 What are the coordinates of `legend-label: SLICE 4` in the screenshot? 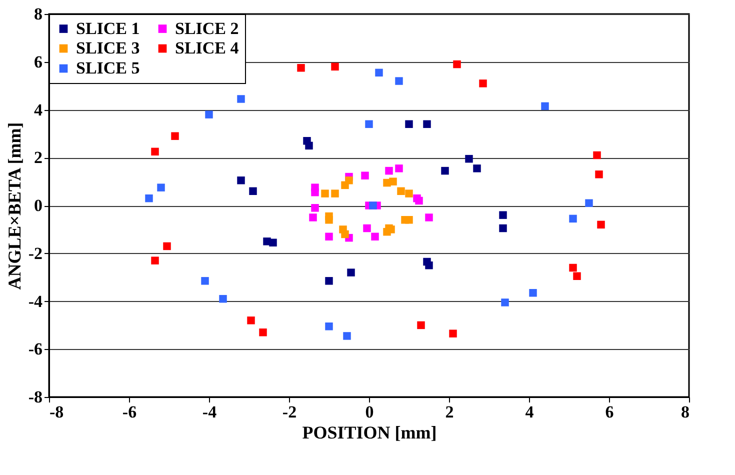 It's located at (207, 48).